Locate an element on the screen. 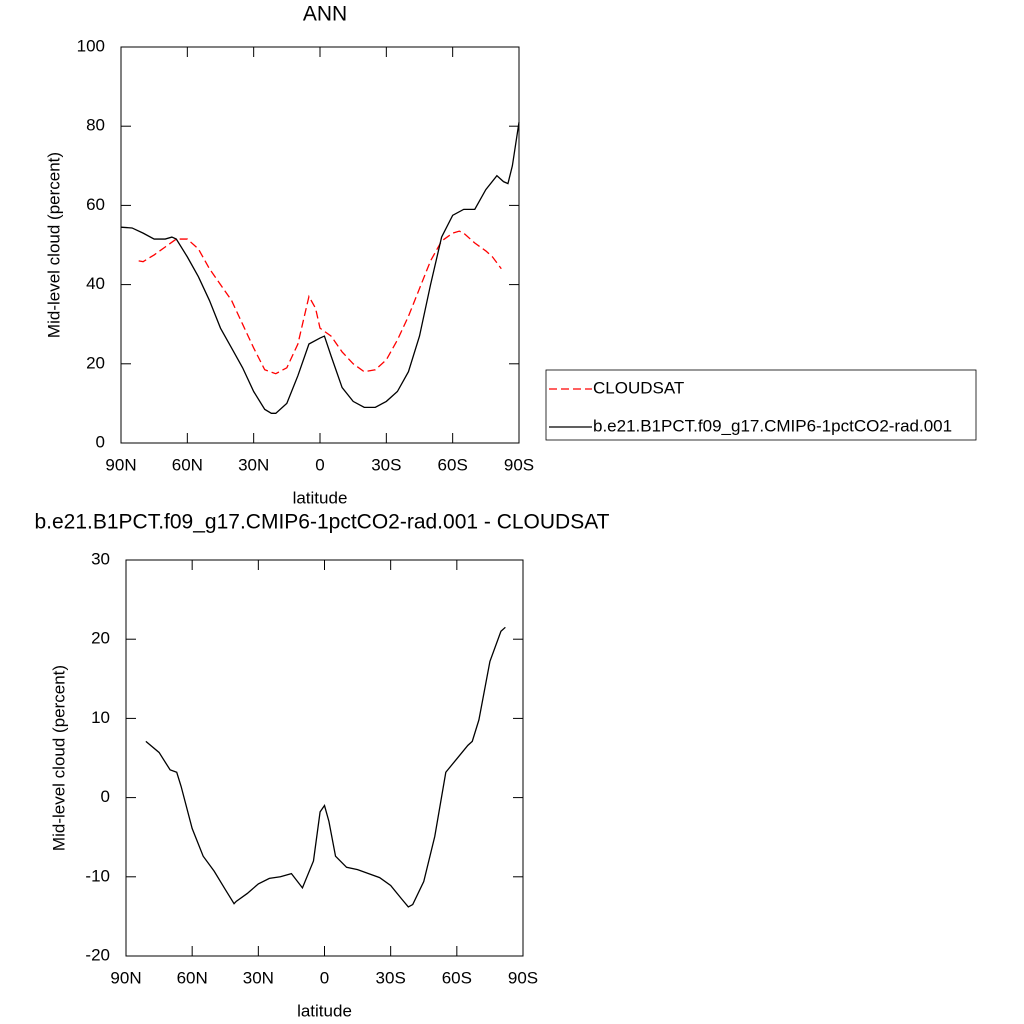 The width and height of the screenshot is (1024, 1024). chart-title: ANN is located at coordinates (325, 14).